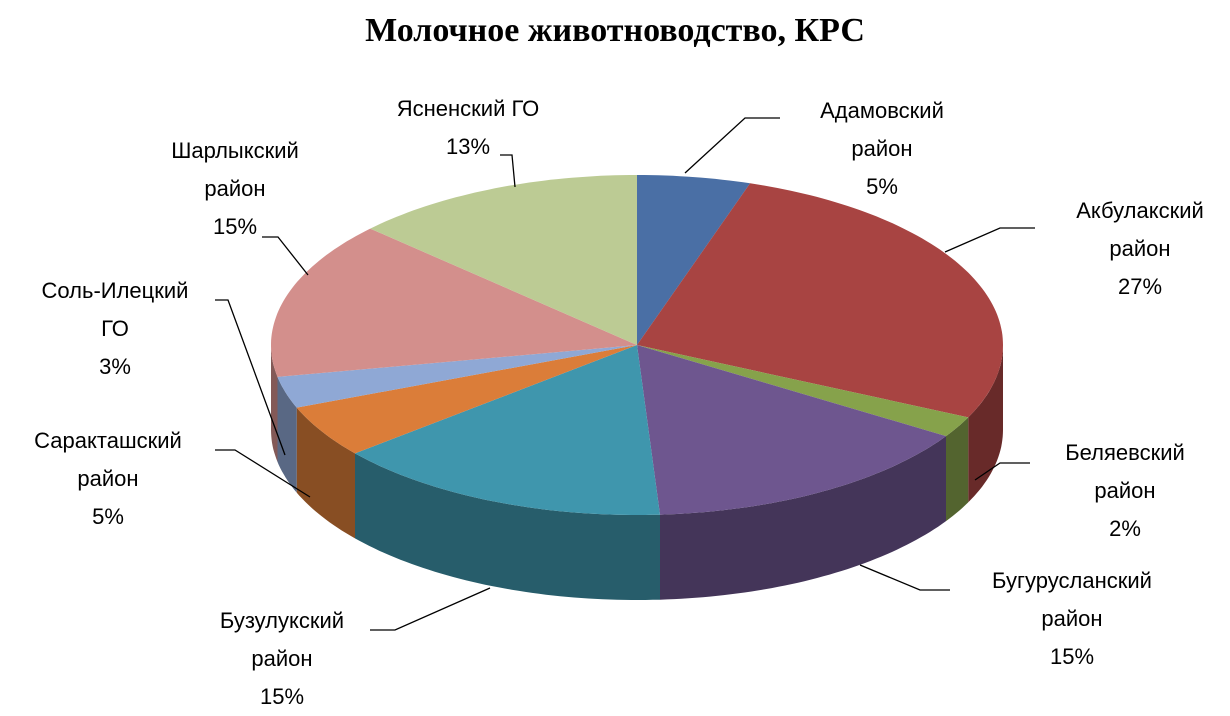 This screenshot has height=716, width=1230. Describe the element at coordinates (108, 459) in the screenshot. I see `category-label: Саракташский район` at that location.